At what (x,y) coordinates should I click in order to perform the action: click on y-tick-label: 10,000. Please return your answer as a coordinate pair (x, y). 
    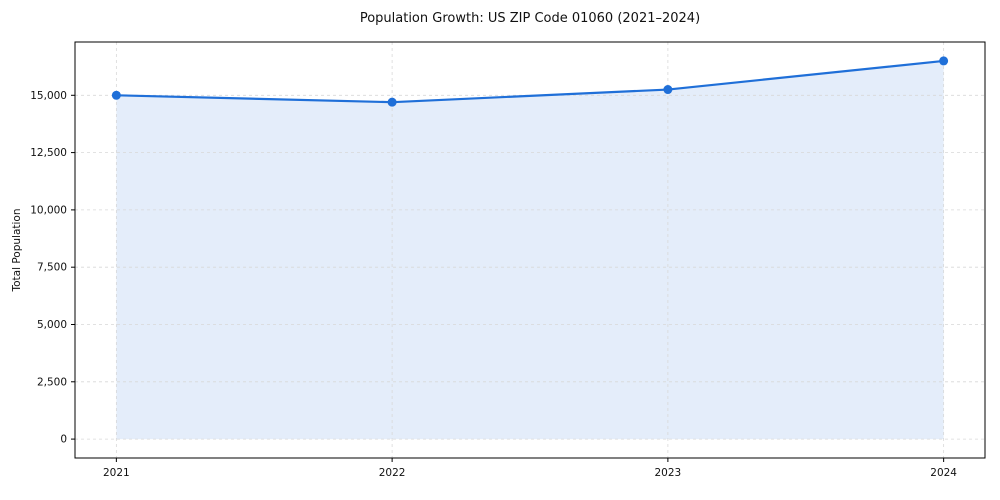
    Looking at the image, I should click on (48, 210).